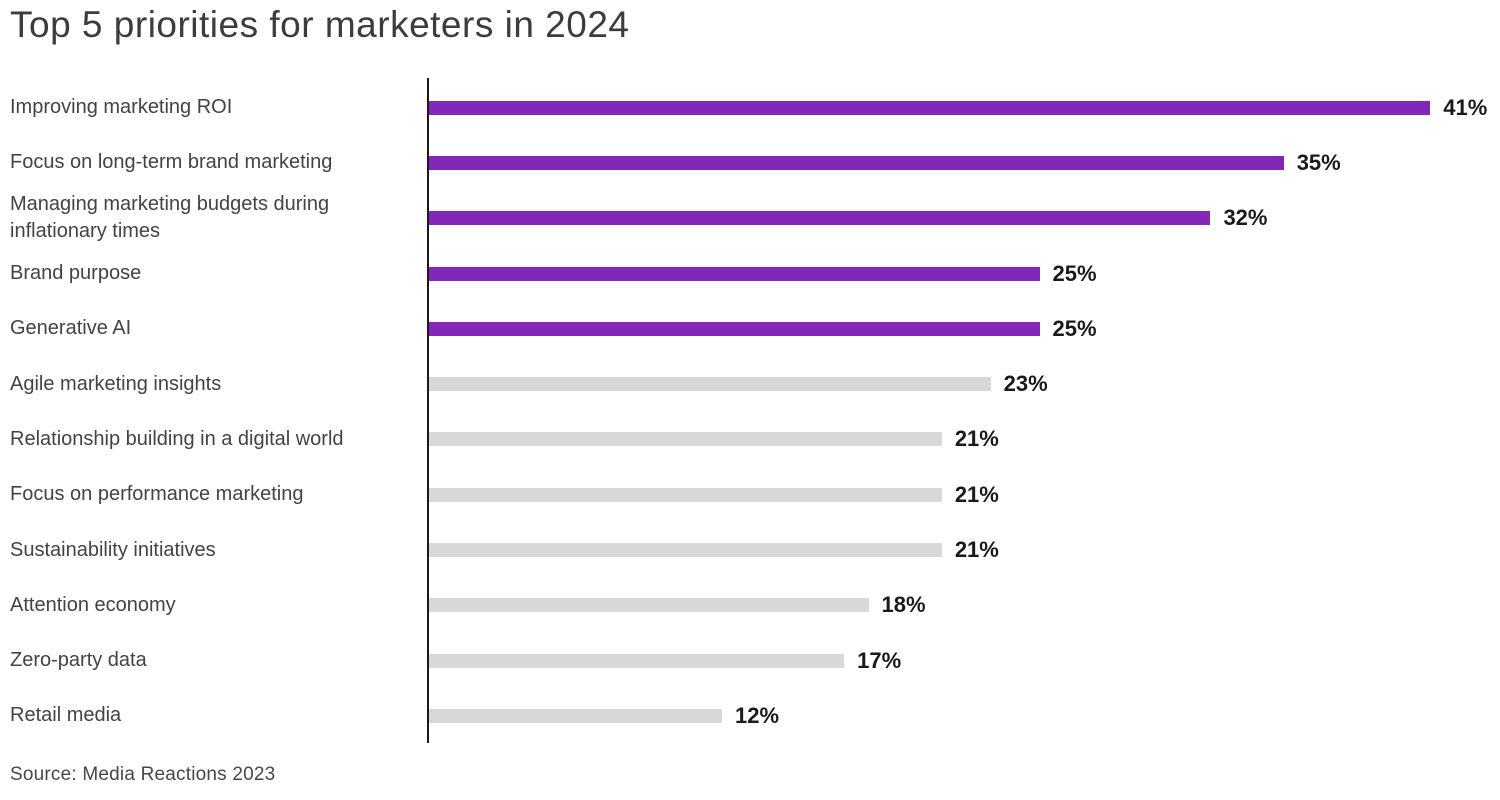 The width and height of the screenshot is (1500, 800). I want to click on bar-row: Sustainability initiatives 21%, so click(750, 549).